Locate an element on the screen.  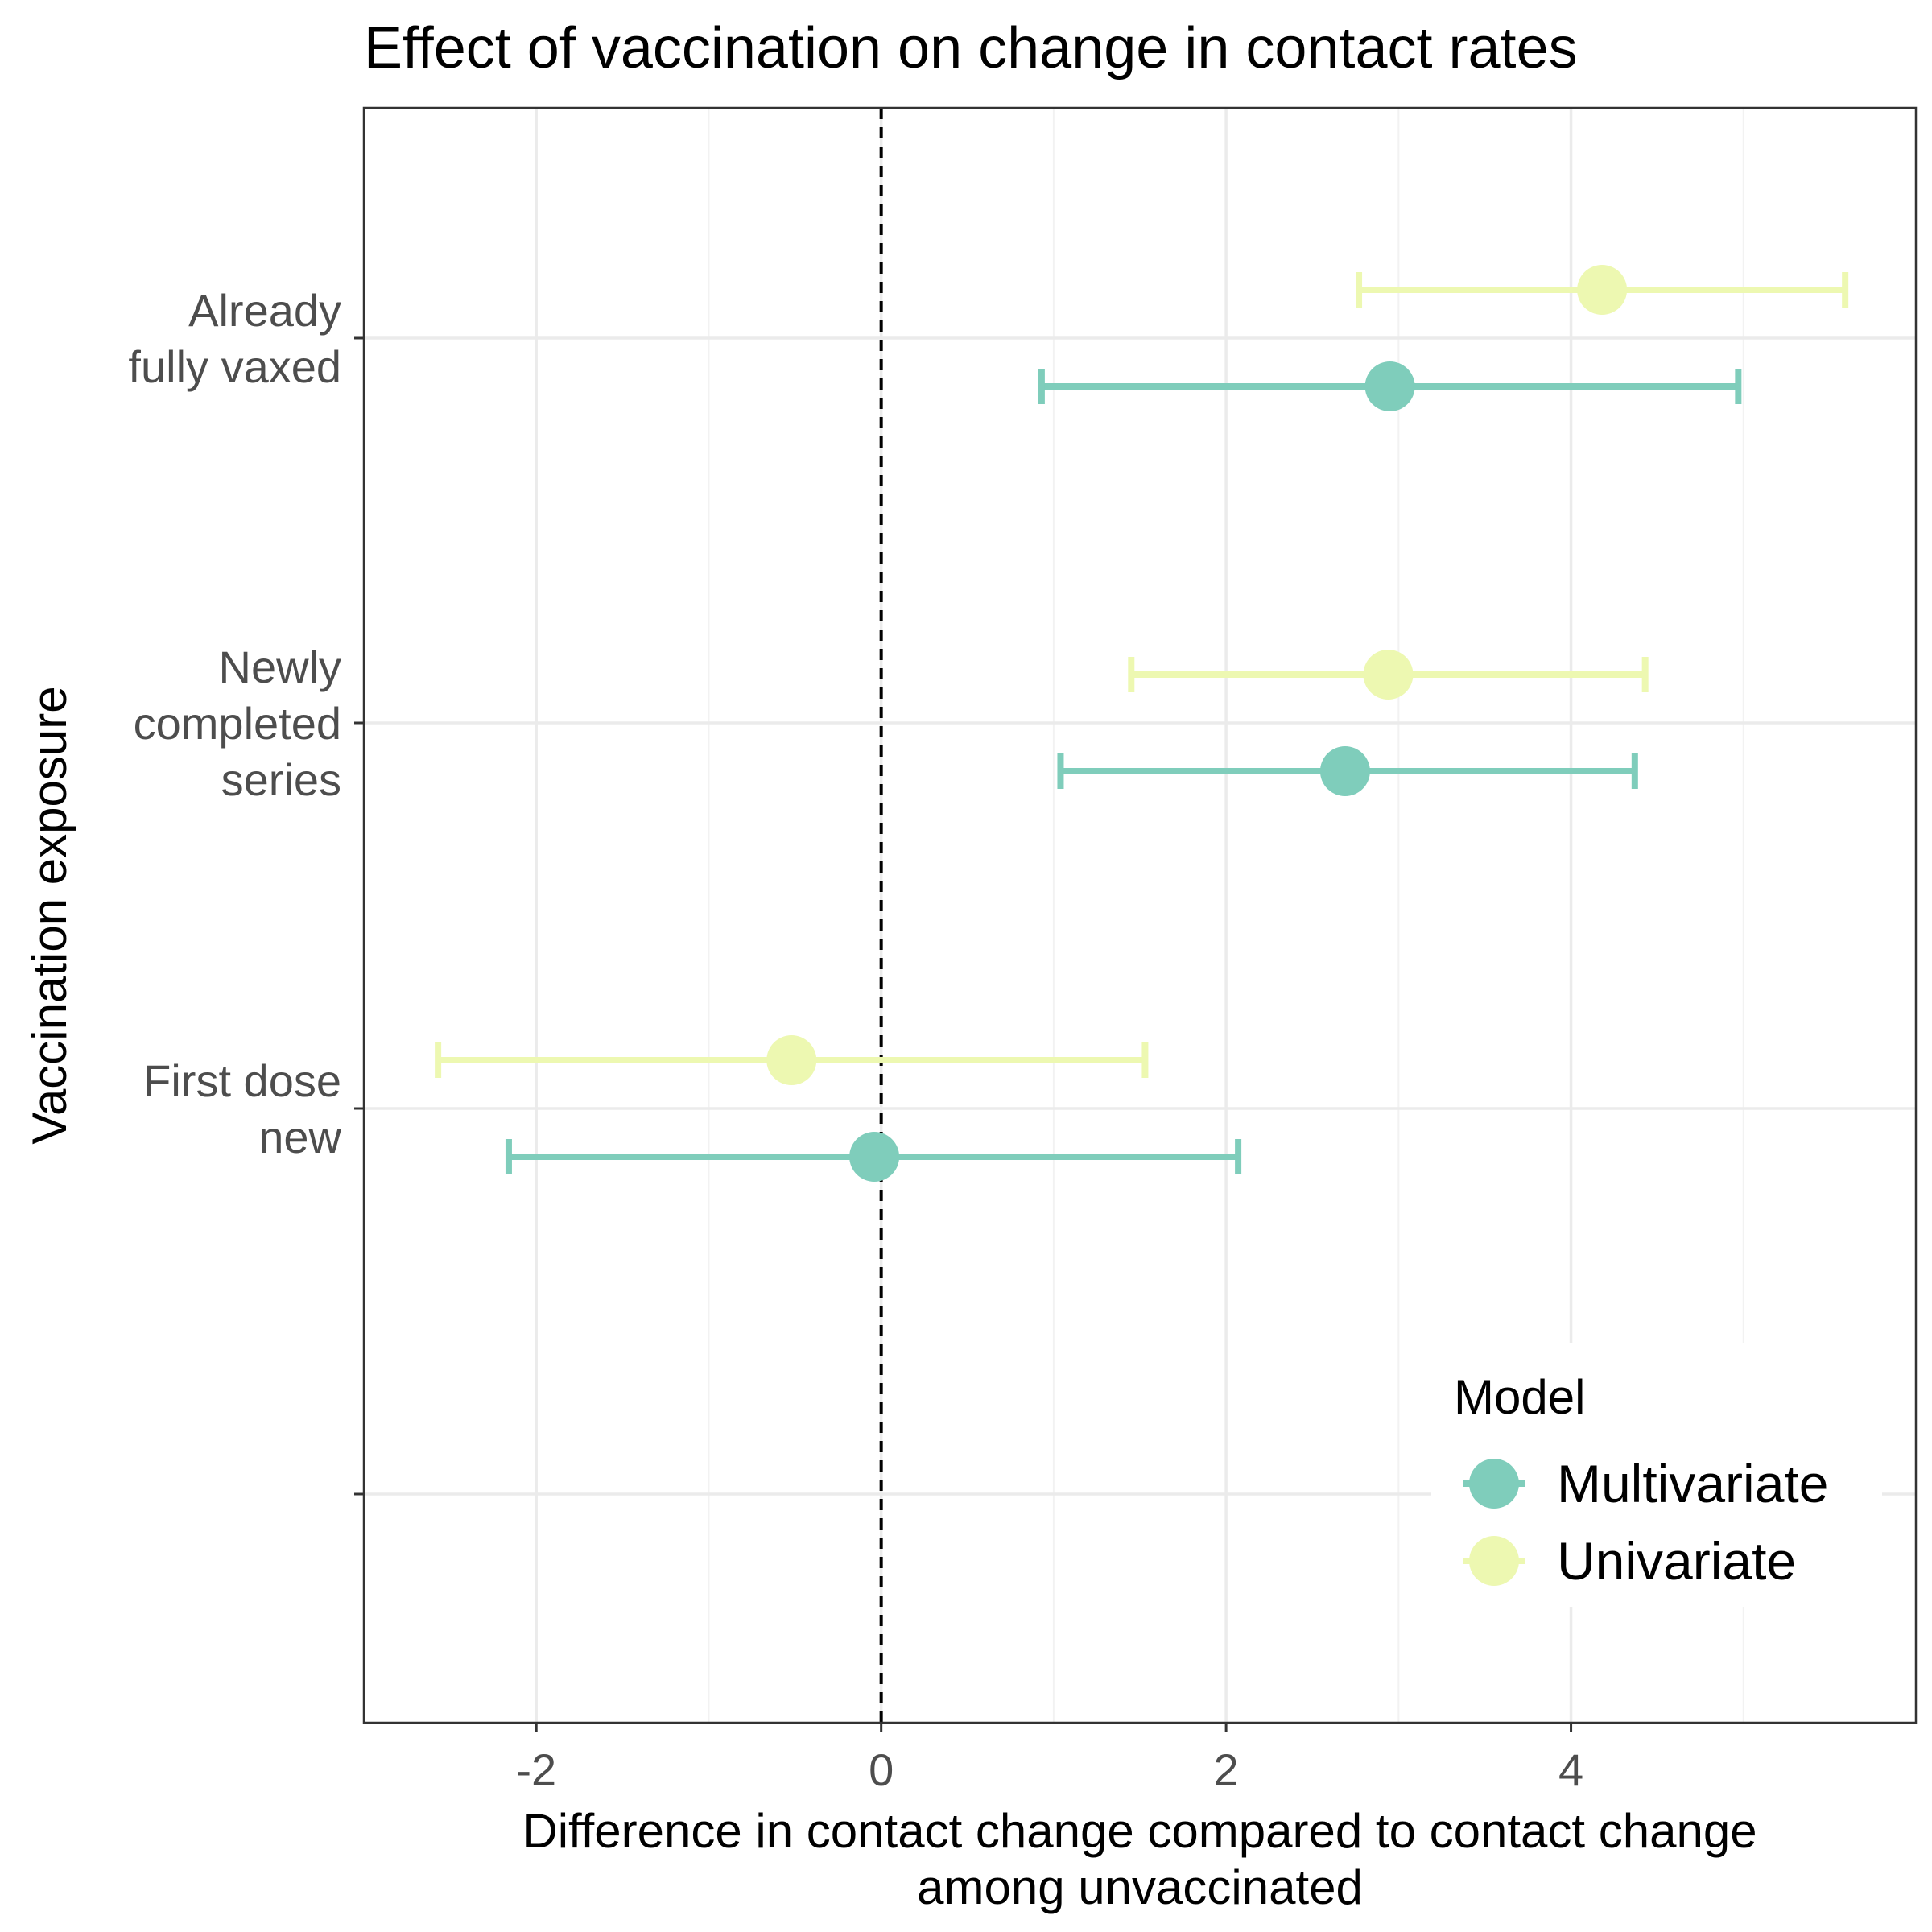
y-axis-title: Vaccination exposure is located at coordinates (49, 915).